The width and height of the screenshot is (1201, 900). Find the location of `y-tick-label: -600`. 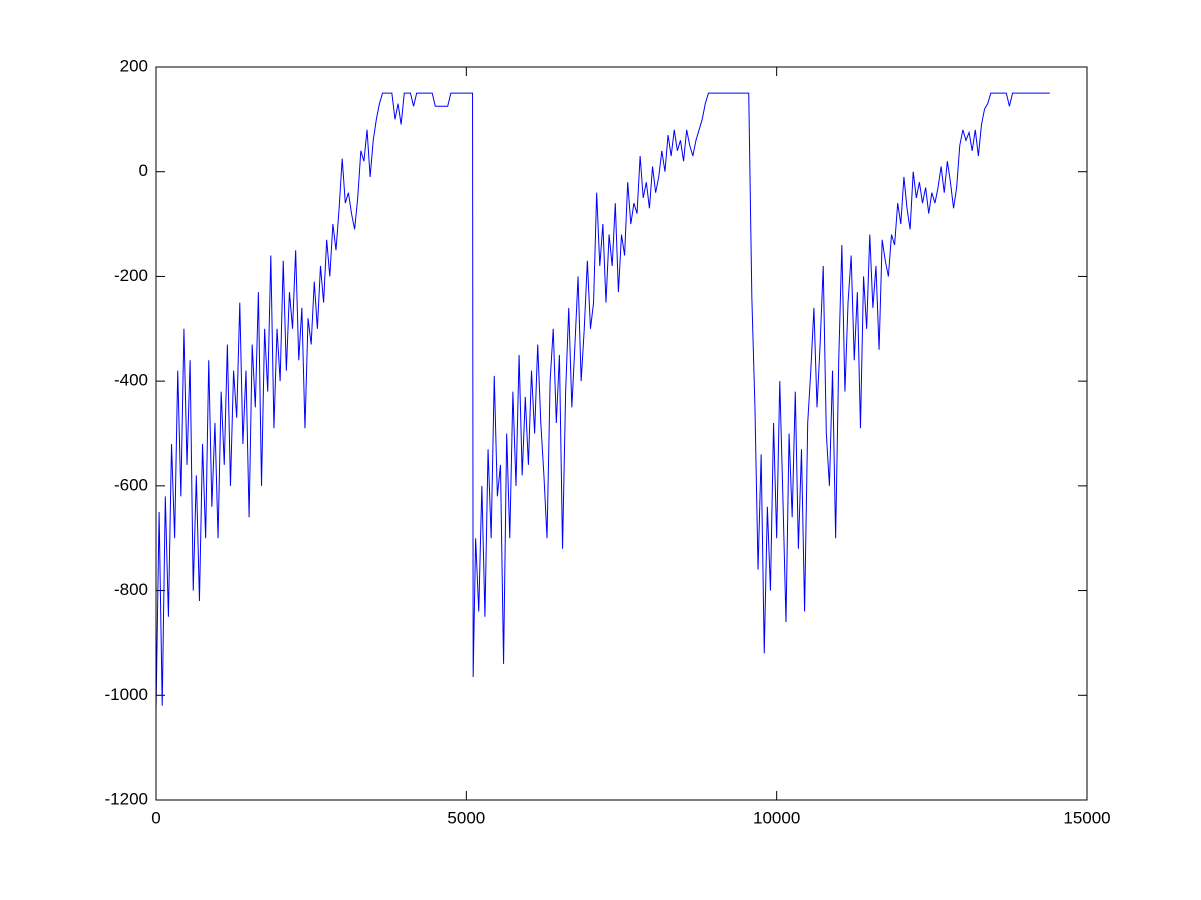

y-tick-label: -600 is located at coordinates (131, 484).